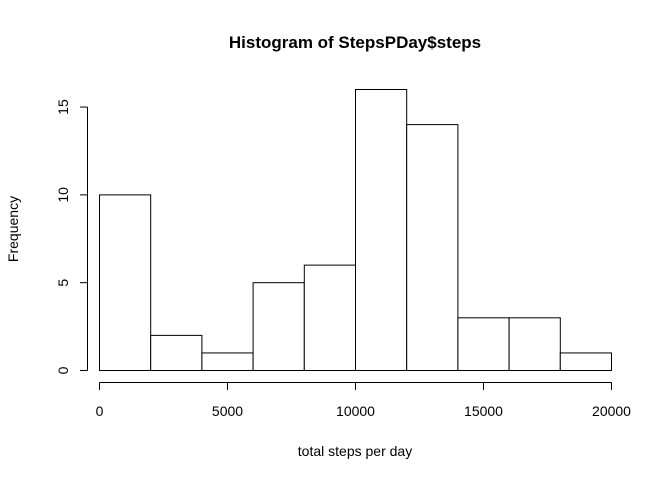 Image resolution: width=672 pixels, height=480 pixels. Describe the element at coordinates (71, 236) in the screenshot. I see `y-axis: 0 5 10 15` at that location.